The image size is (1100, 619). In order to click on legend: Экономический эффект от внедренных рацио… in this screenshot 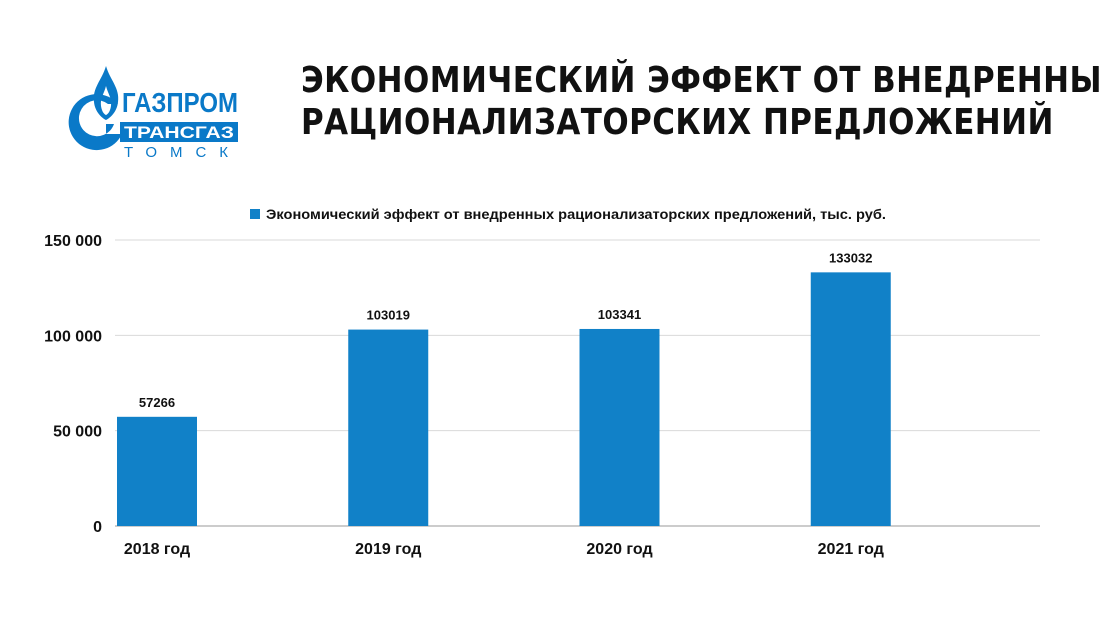, I will do `click(568, 214)`.